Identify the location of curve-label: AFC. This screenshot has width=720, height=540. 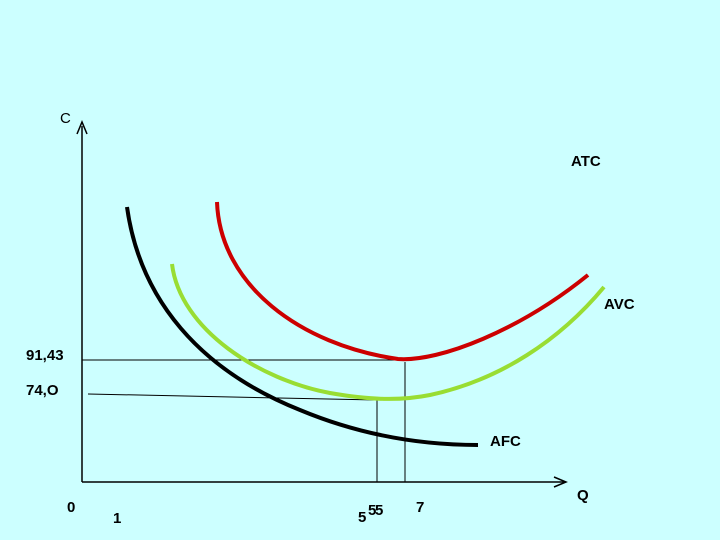
(505, 441).